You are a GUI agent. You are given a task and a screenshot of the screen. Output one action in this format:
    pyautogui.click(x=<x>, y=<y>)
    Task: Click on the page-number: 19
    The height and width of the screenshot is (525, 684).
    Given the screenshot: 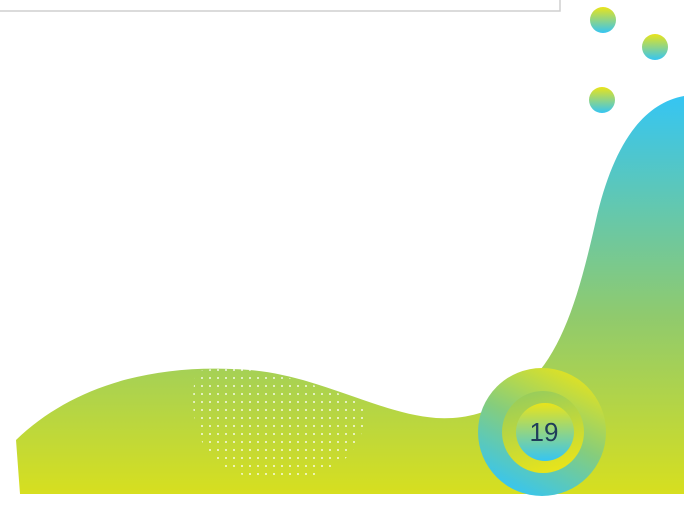 What is the action you would take?
    pyautogui.click(x=544, y=431)
    